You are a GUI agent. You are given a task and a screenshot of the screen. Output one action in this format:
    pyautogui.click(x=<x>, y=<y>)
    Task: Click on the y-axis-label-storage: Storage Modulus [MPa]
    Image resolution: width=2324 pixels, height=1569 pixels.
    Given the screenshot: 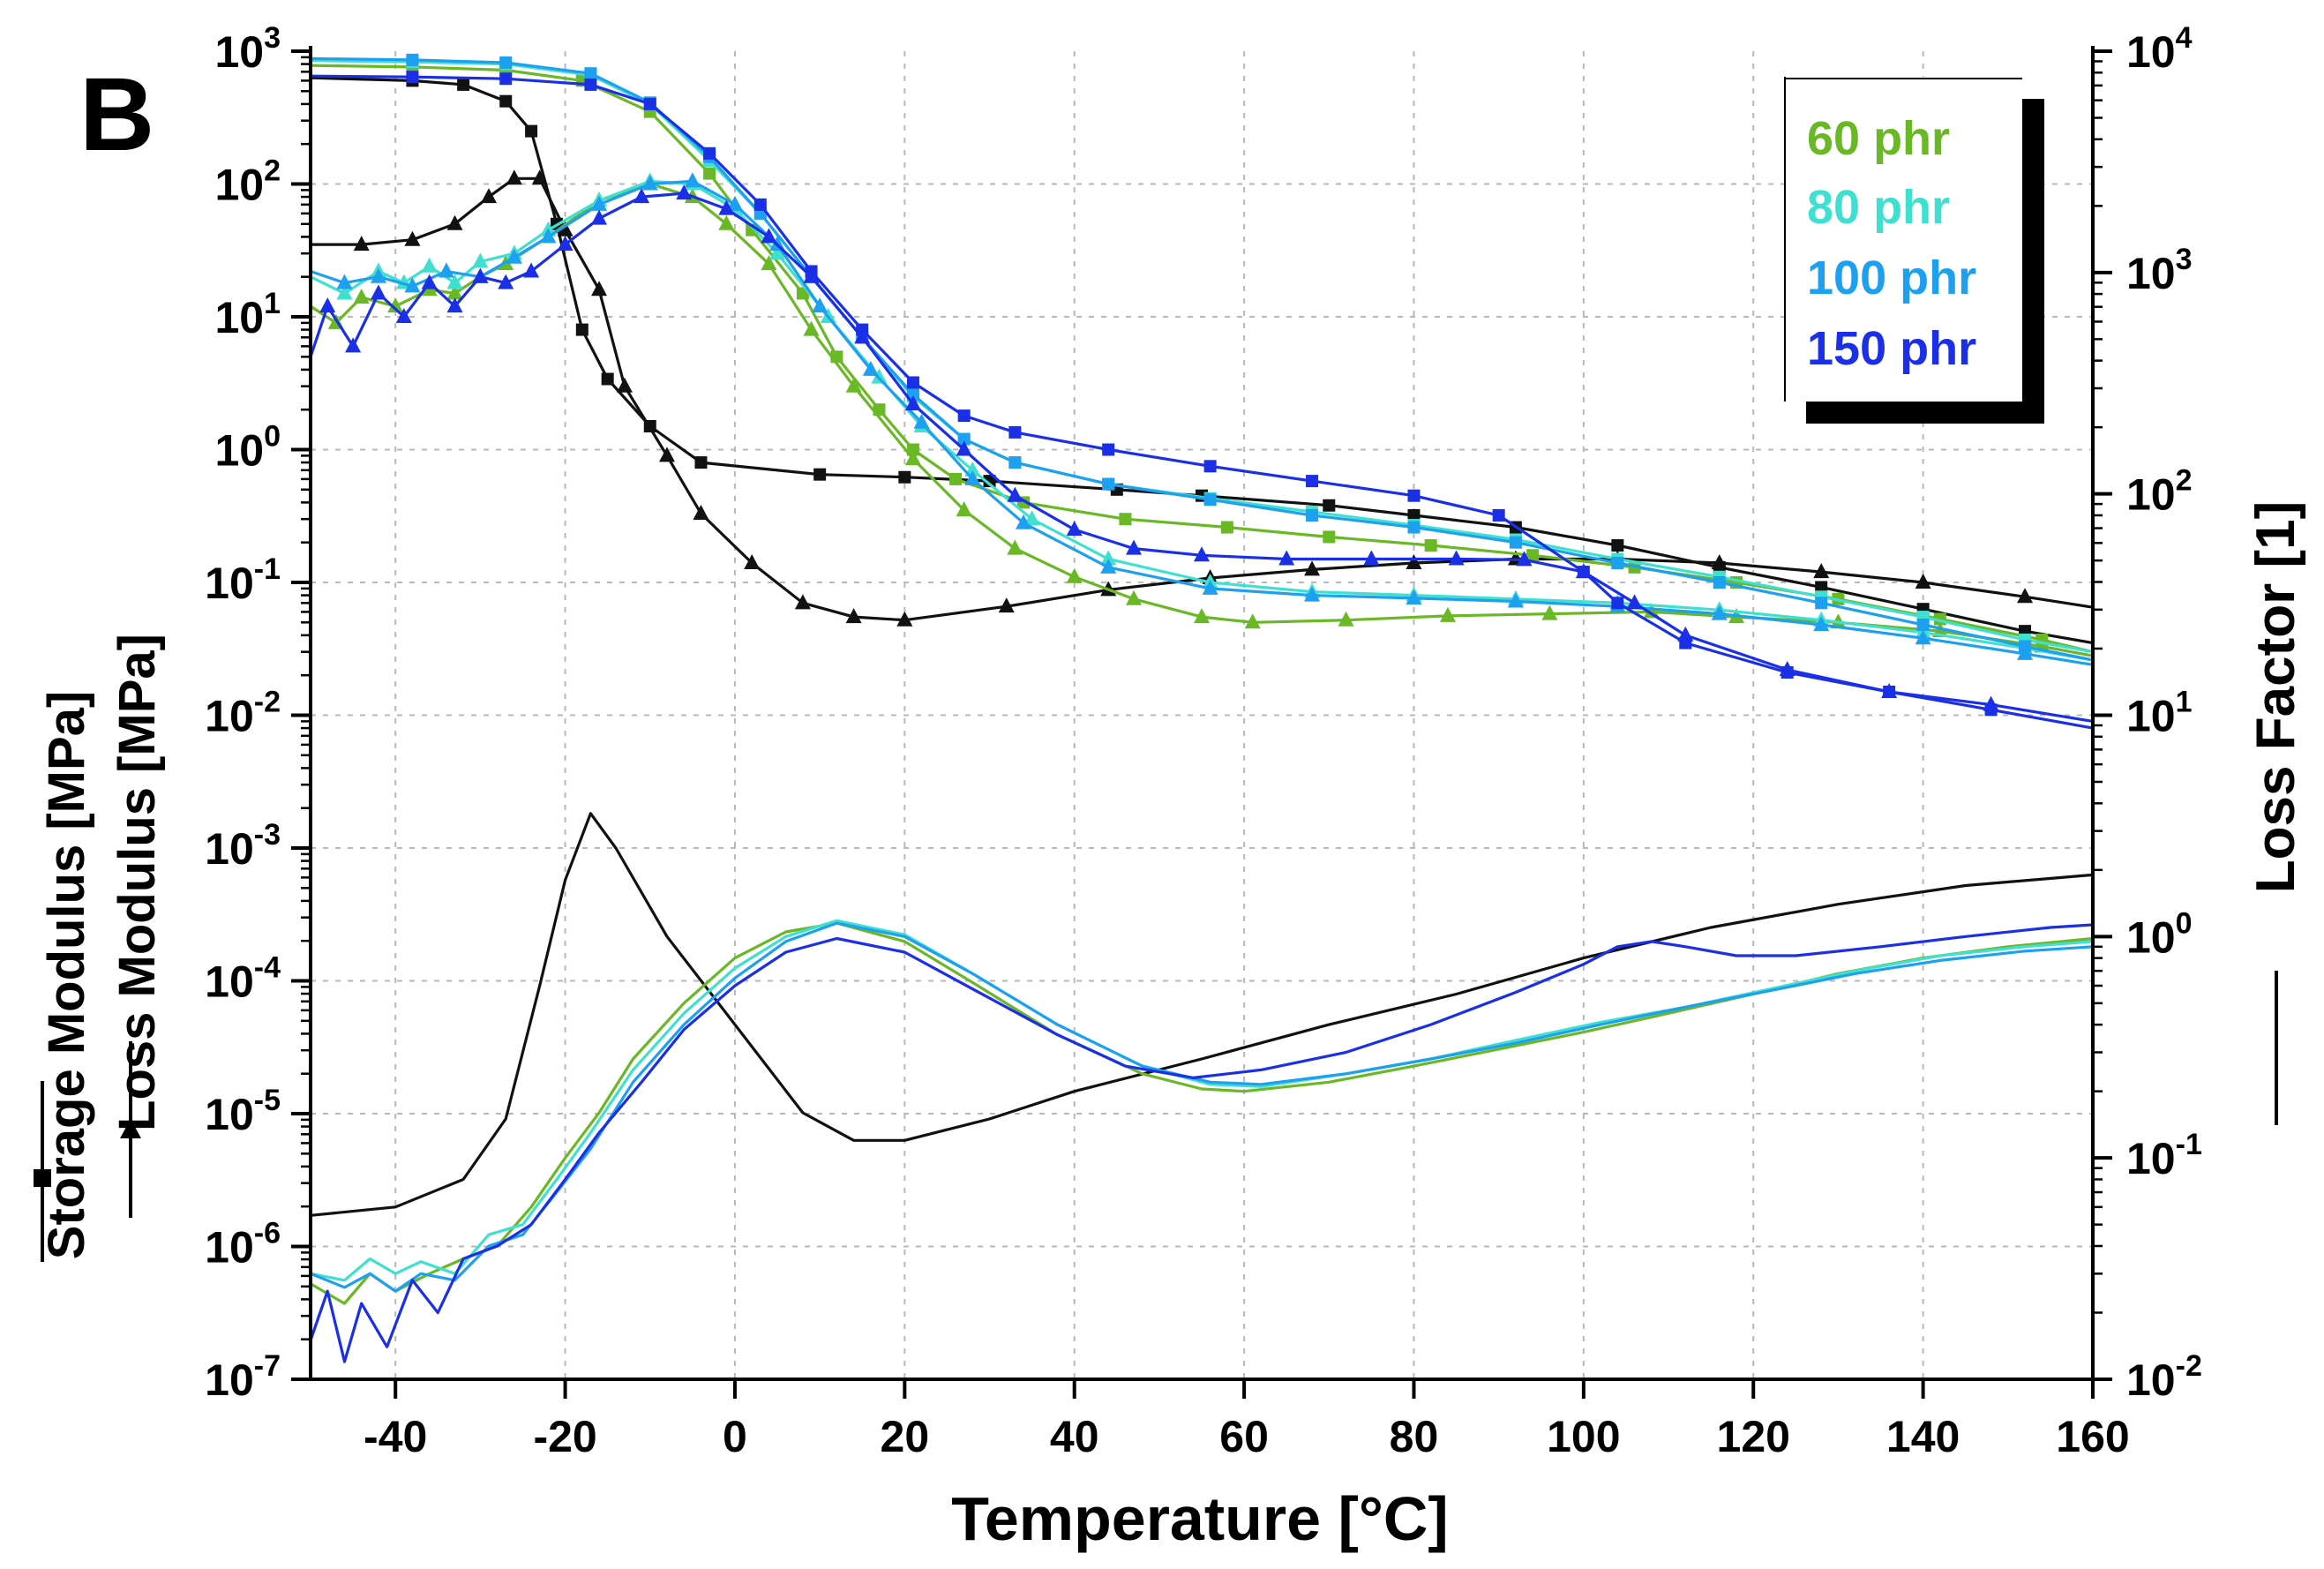 What is the action you would take?
    pyautogui.click(x=66, y=975)
    